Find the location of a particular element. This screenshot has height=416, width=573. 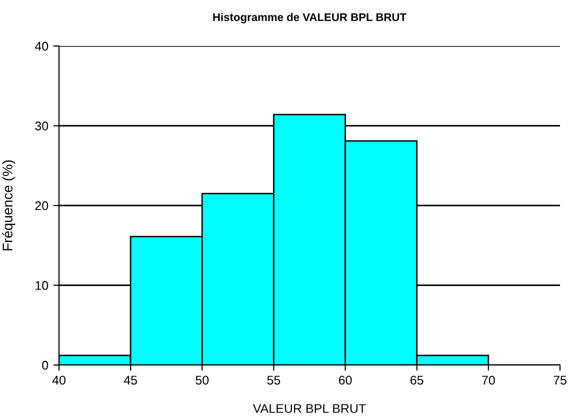

x-tick-label: 70 is located at coordinates (488, 380).